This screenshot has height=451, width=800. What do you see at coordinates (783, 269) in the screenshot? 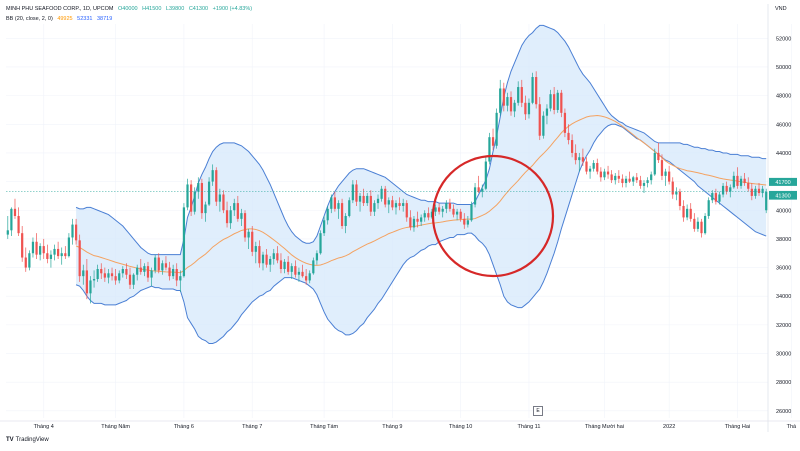
I see `y-tick-label: 36000` at bounding box center [783, 269].